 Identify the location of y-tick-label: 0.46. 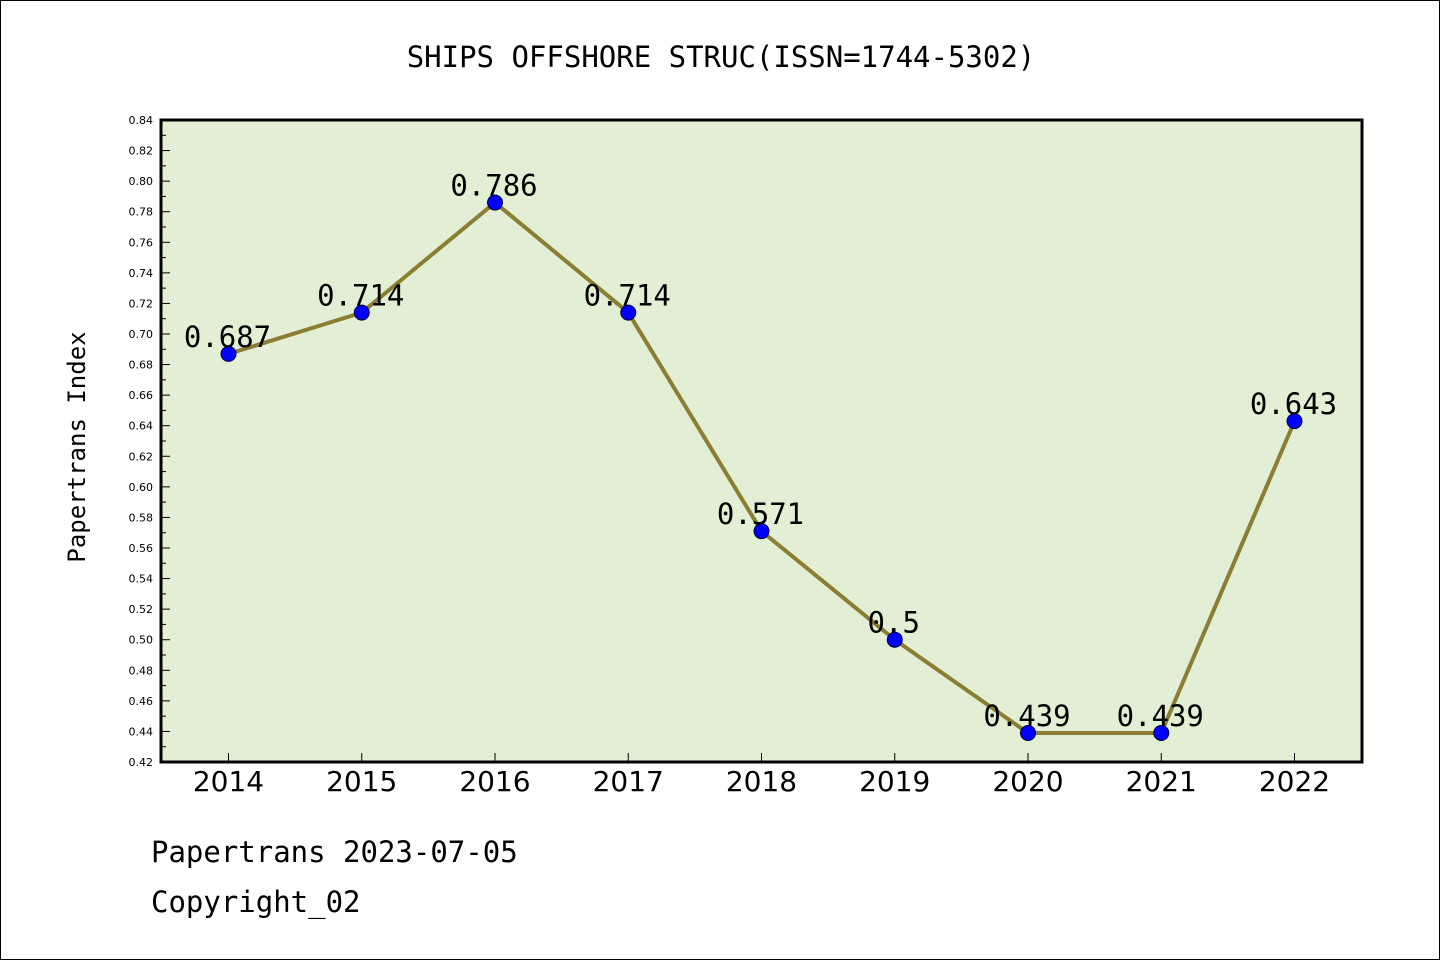
(141, 701).